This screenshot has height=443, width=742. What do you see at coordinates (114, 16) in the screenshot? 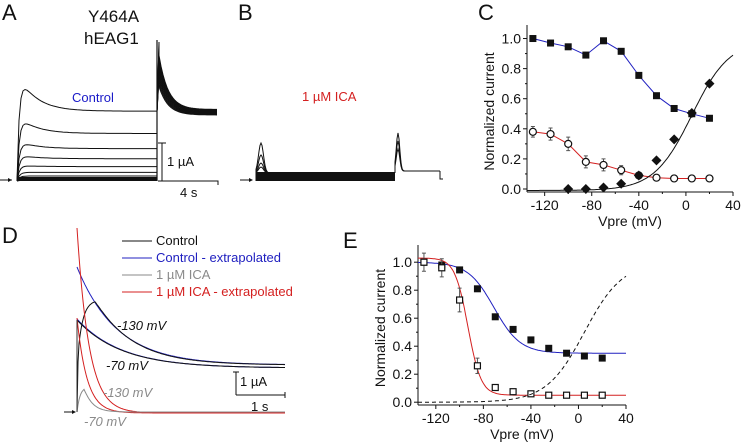
I see `construct-name: Y464A` at bounding box center [114, 16].